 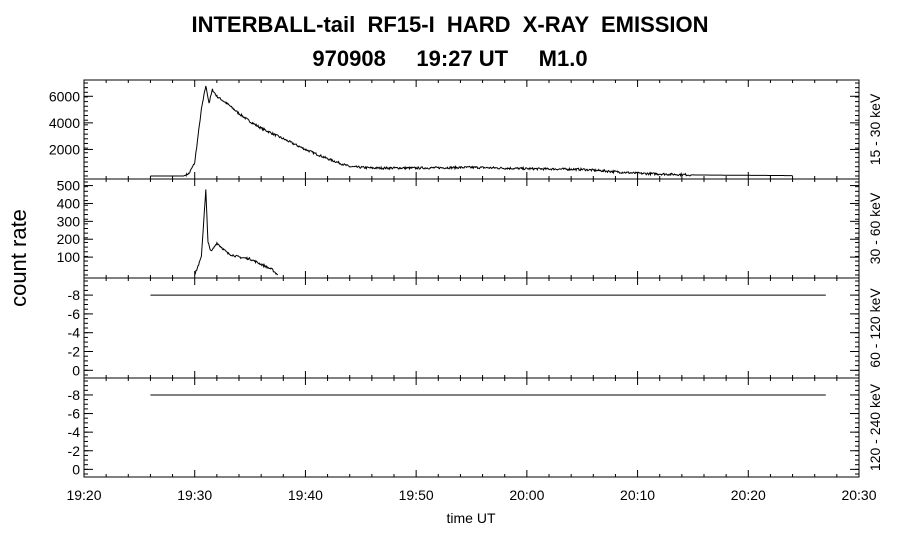 I want to click on x-tick-label: 20:10, so click(x=637, y=495).